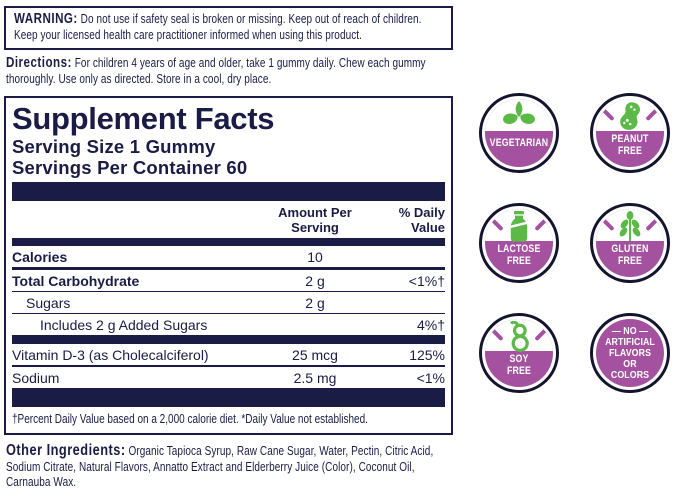 The width and height of the screenshot is (679, 501). I want to click on wheat-icon, so click(630, 226).